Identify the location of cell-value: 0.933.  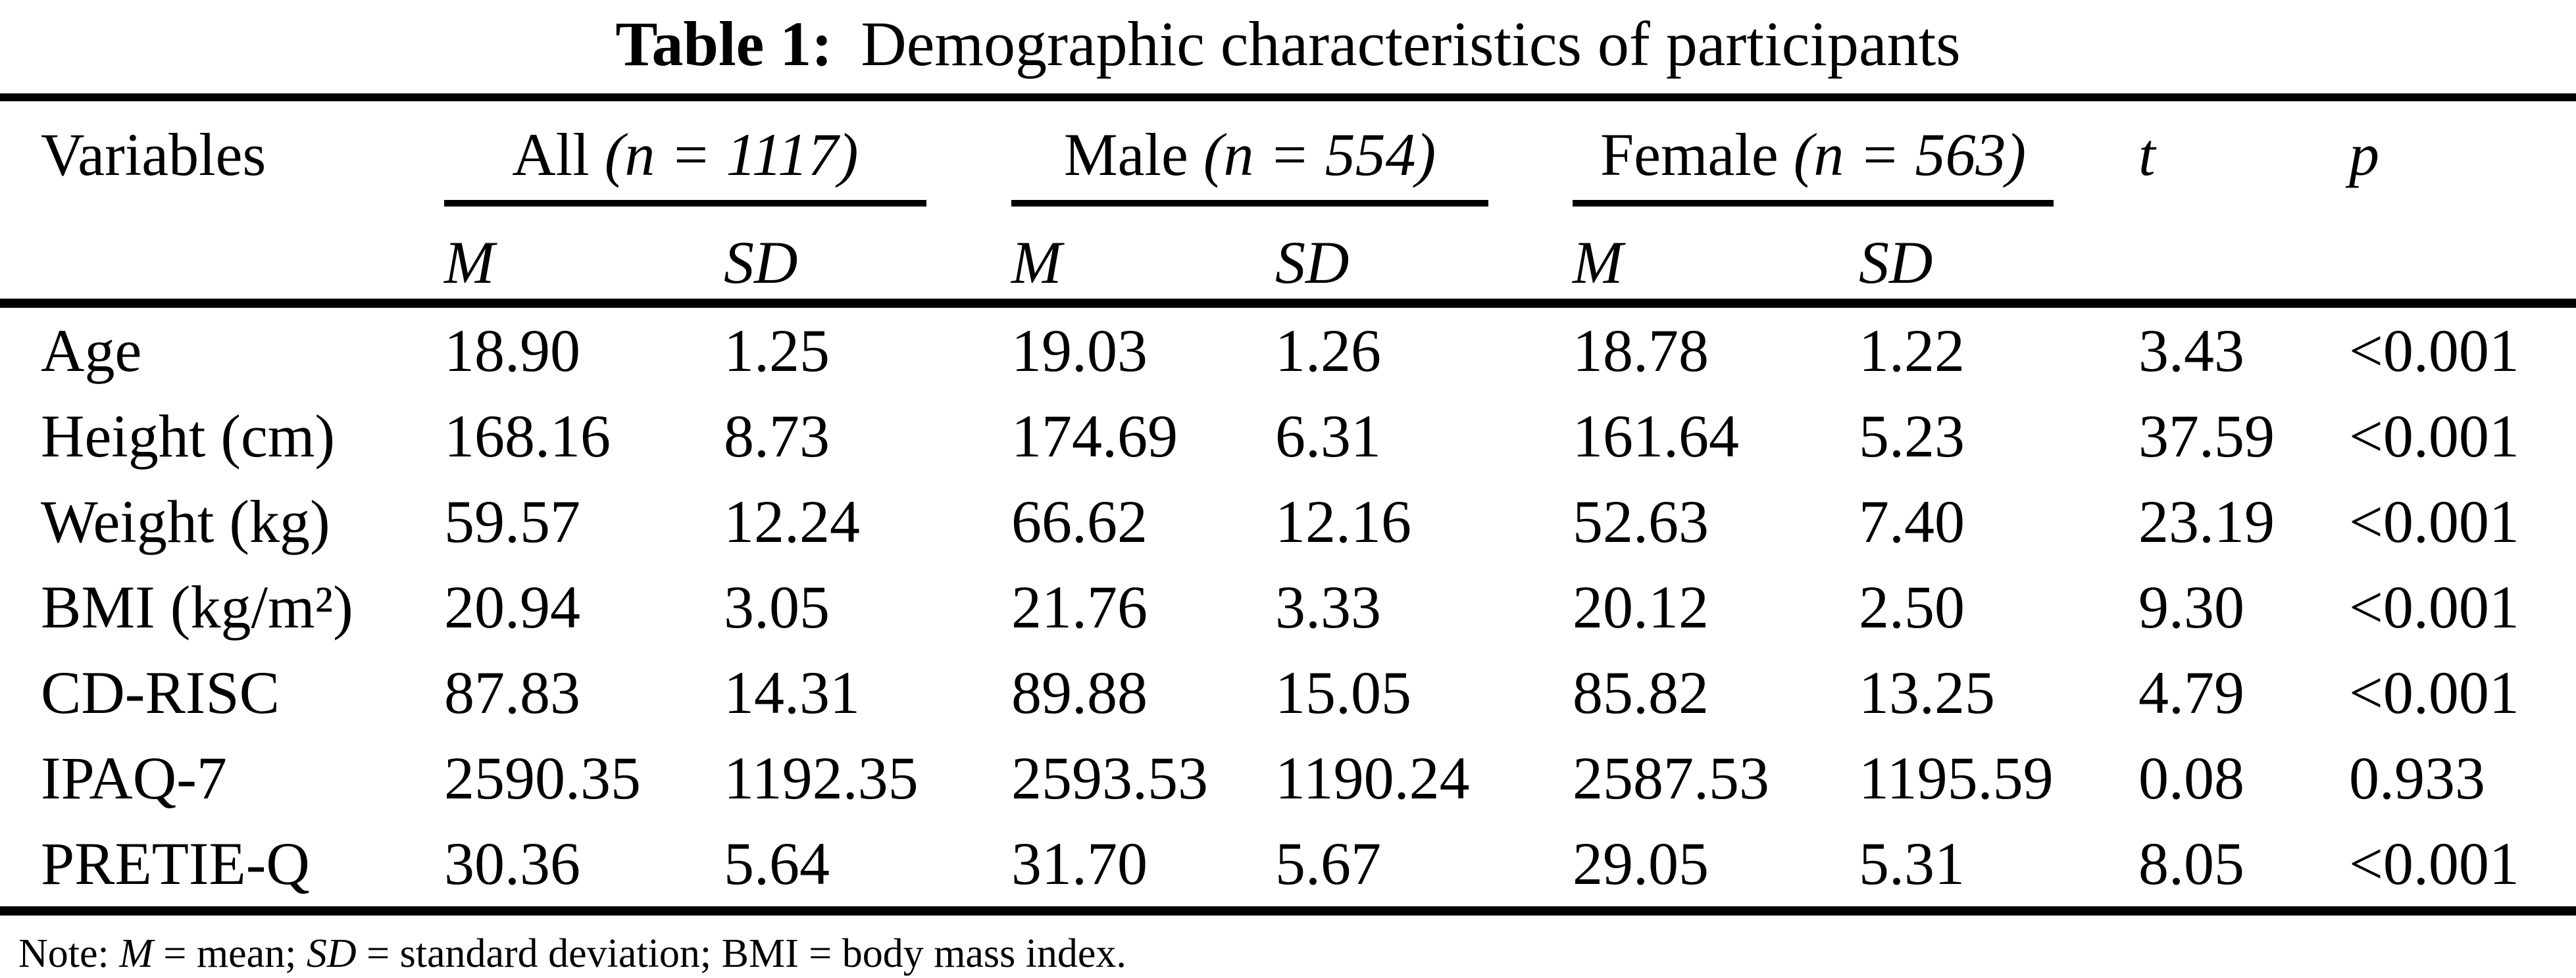
(2417, 778).